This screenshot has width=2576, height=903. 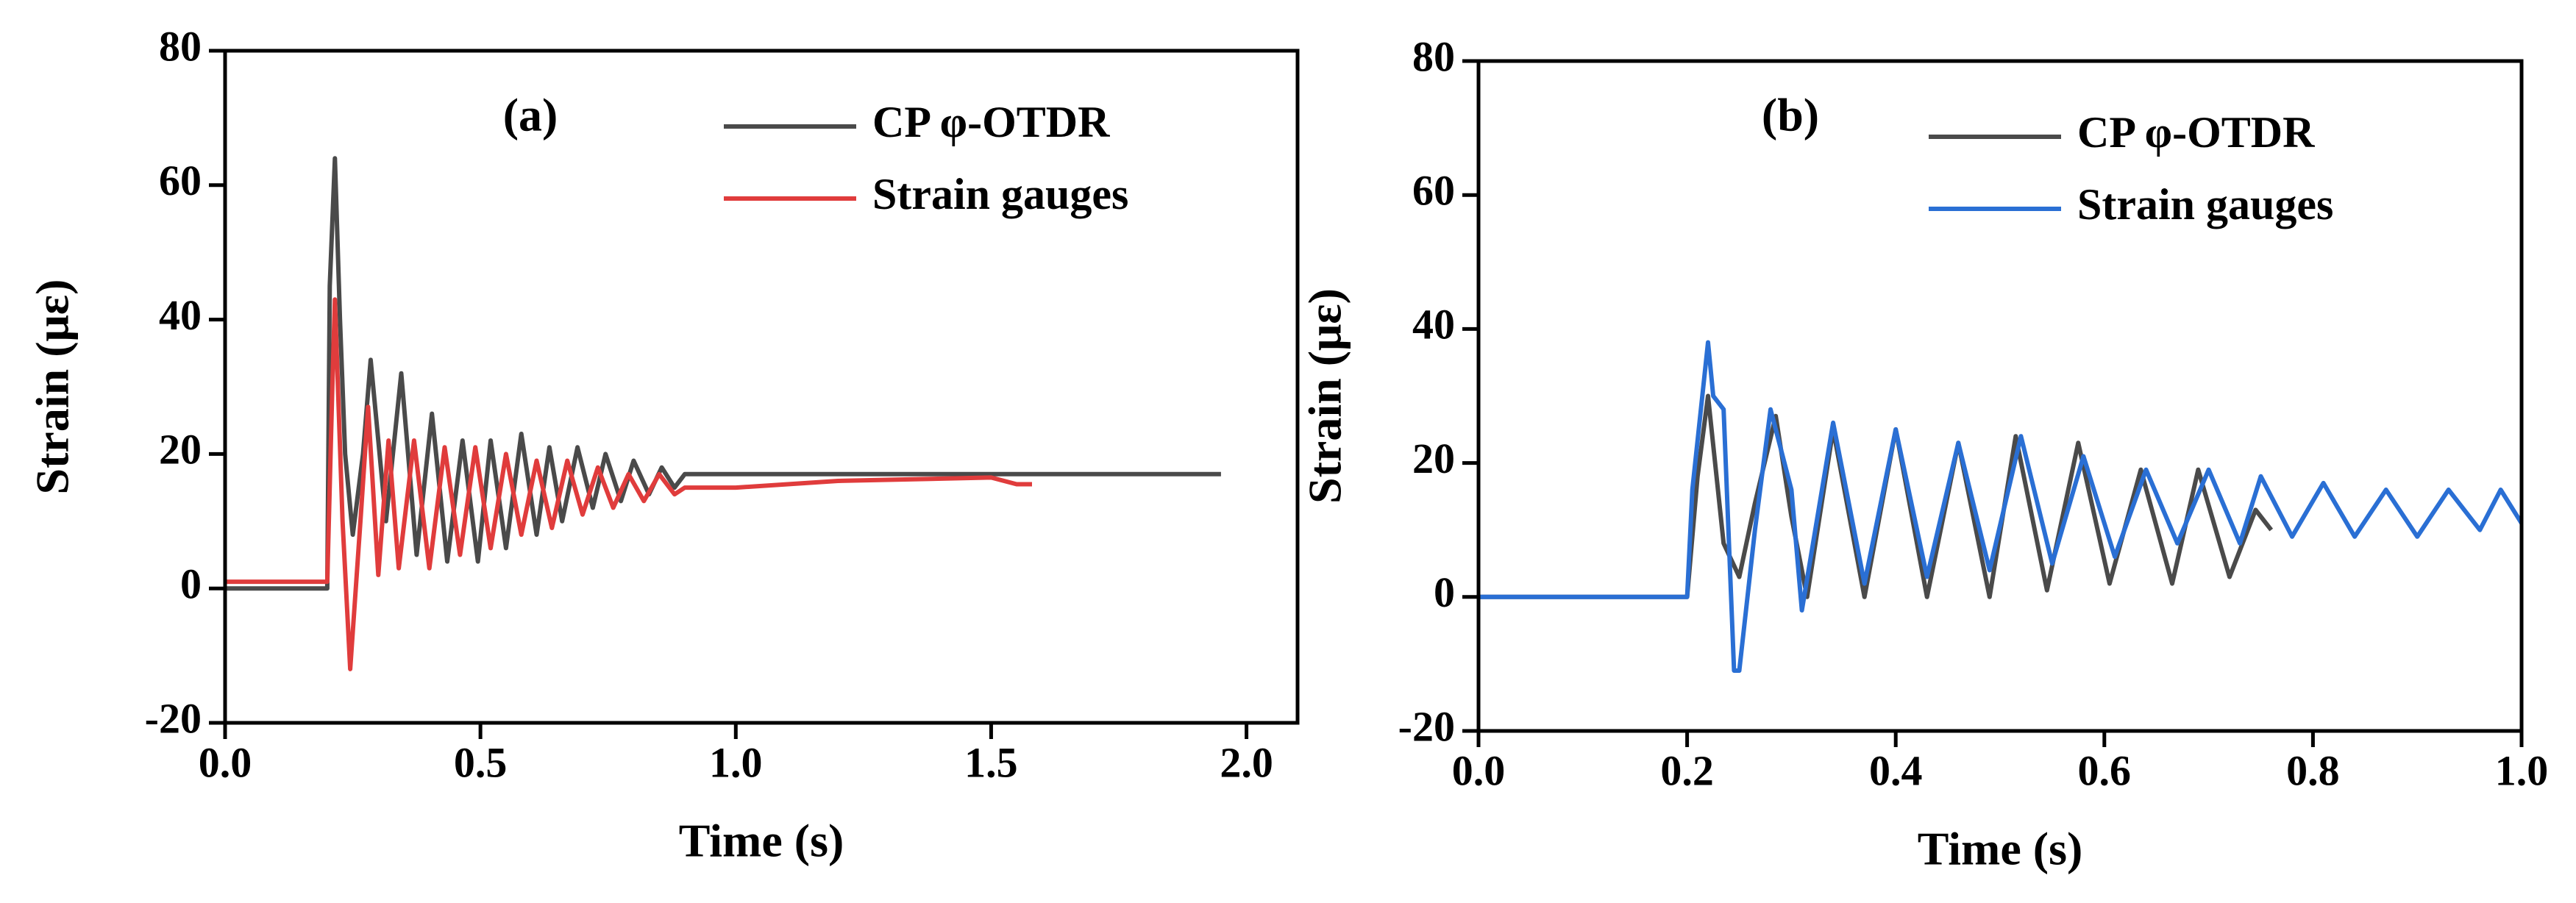 I want to click on x-tick-label: 0.4, so click(x=1896, y=770).